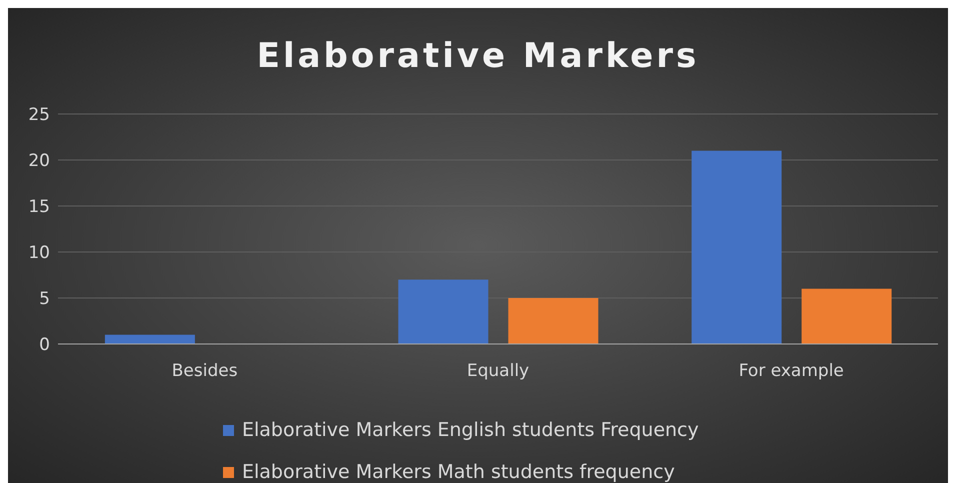  Describe the element at coordinates (39, 115) in the screenshot. I see `y-tick-label: 25` at that location.